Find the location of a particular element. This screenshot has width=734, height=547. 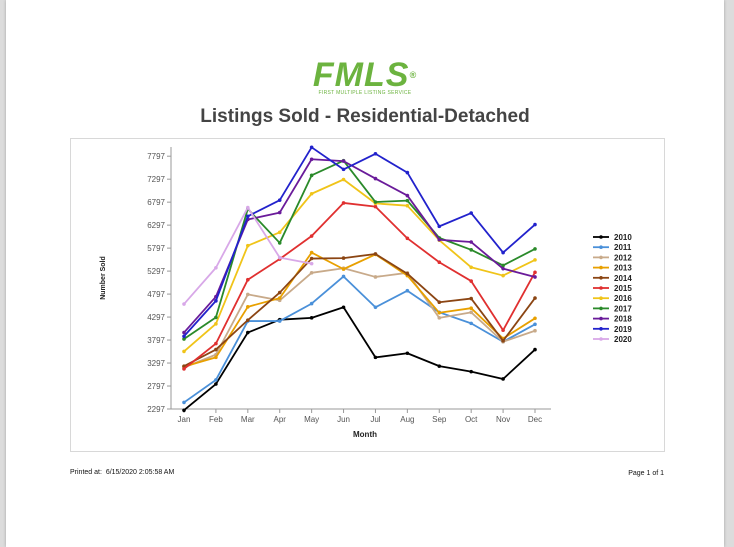

legend-label: 2010 is located at coordinates (623, 237).